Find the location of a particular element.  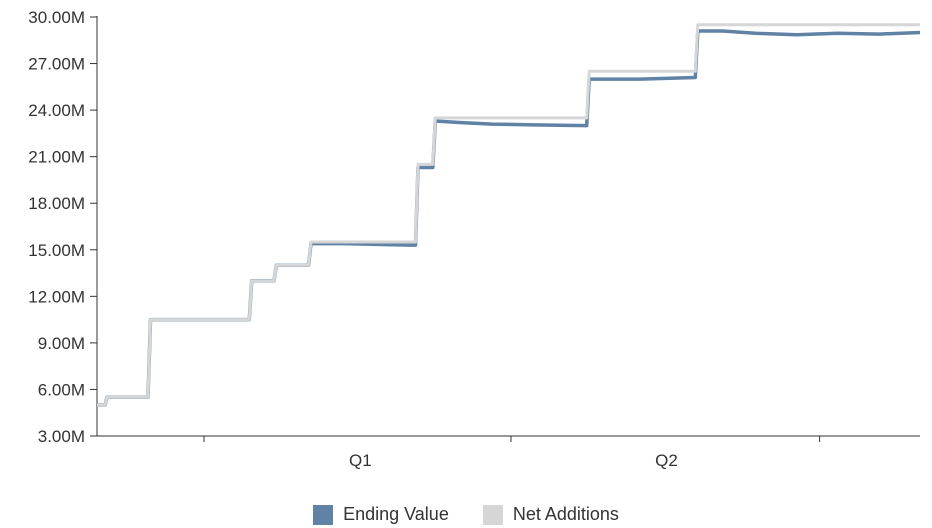

legend-item-net-additions: Net Additions is located at coordinates (550, 514).